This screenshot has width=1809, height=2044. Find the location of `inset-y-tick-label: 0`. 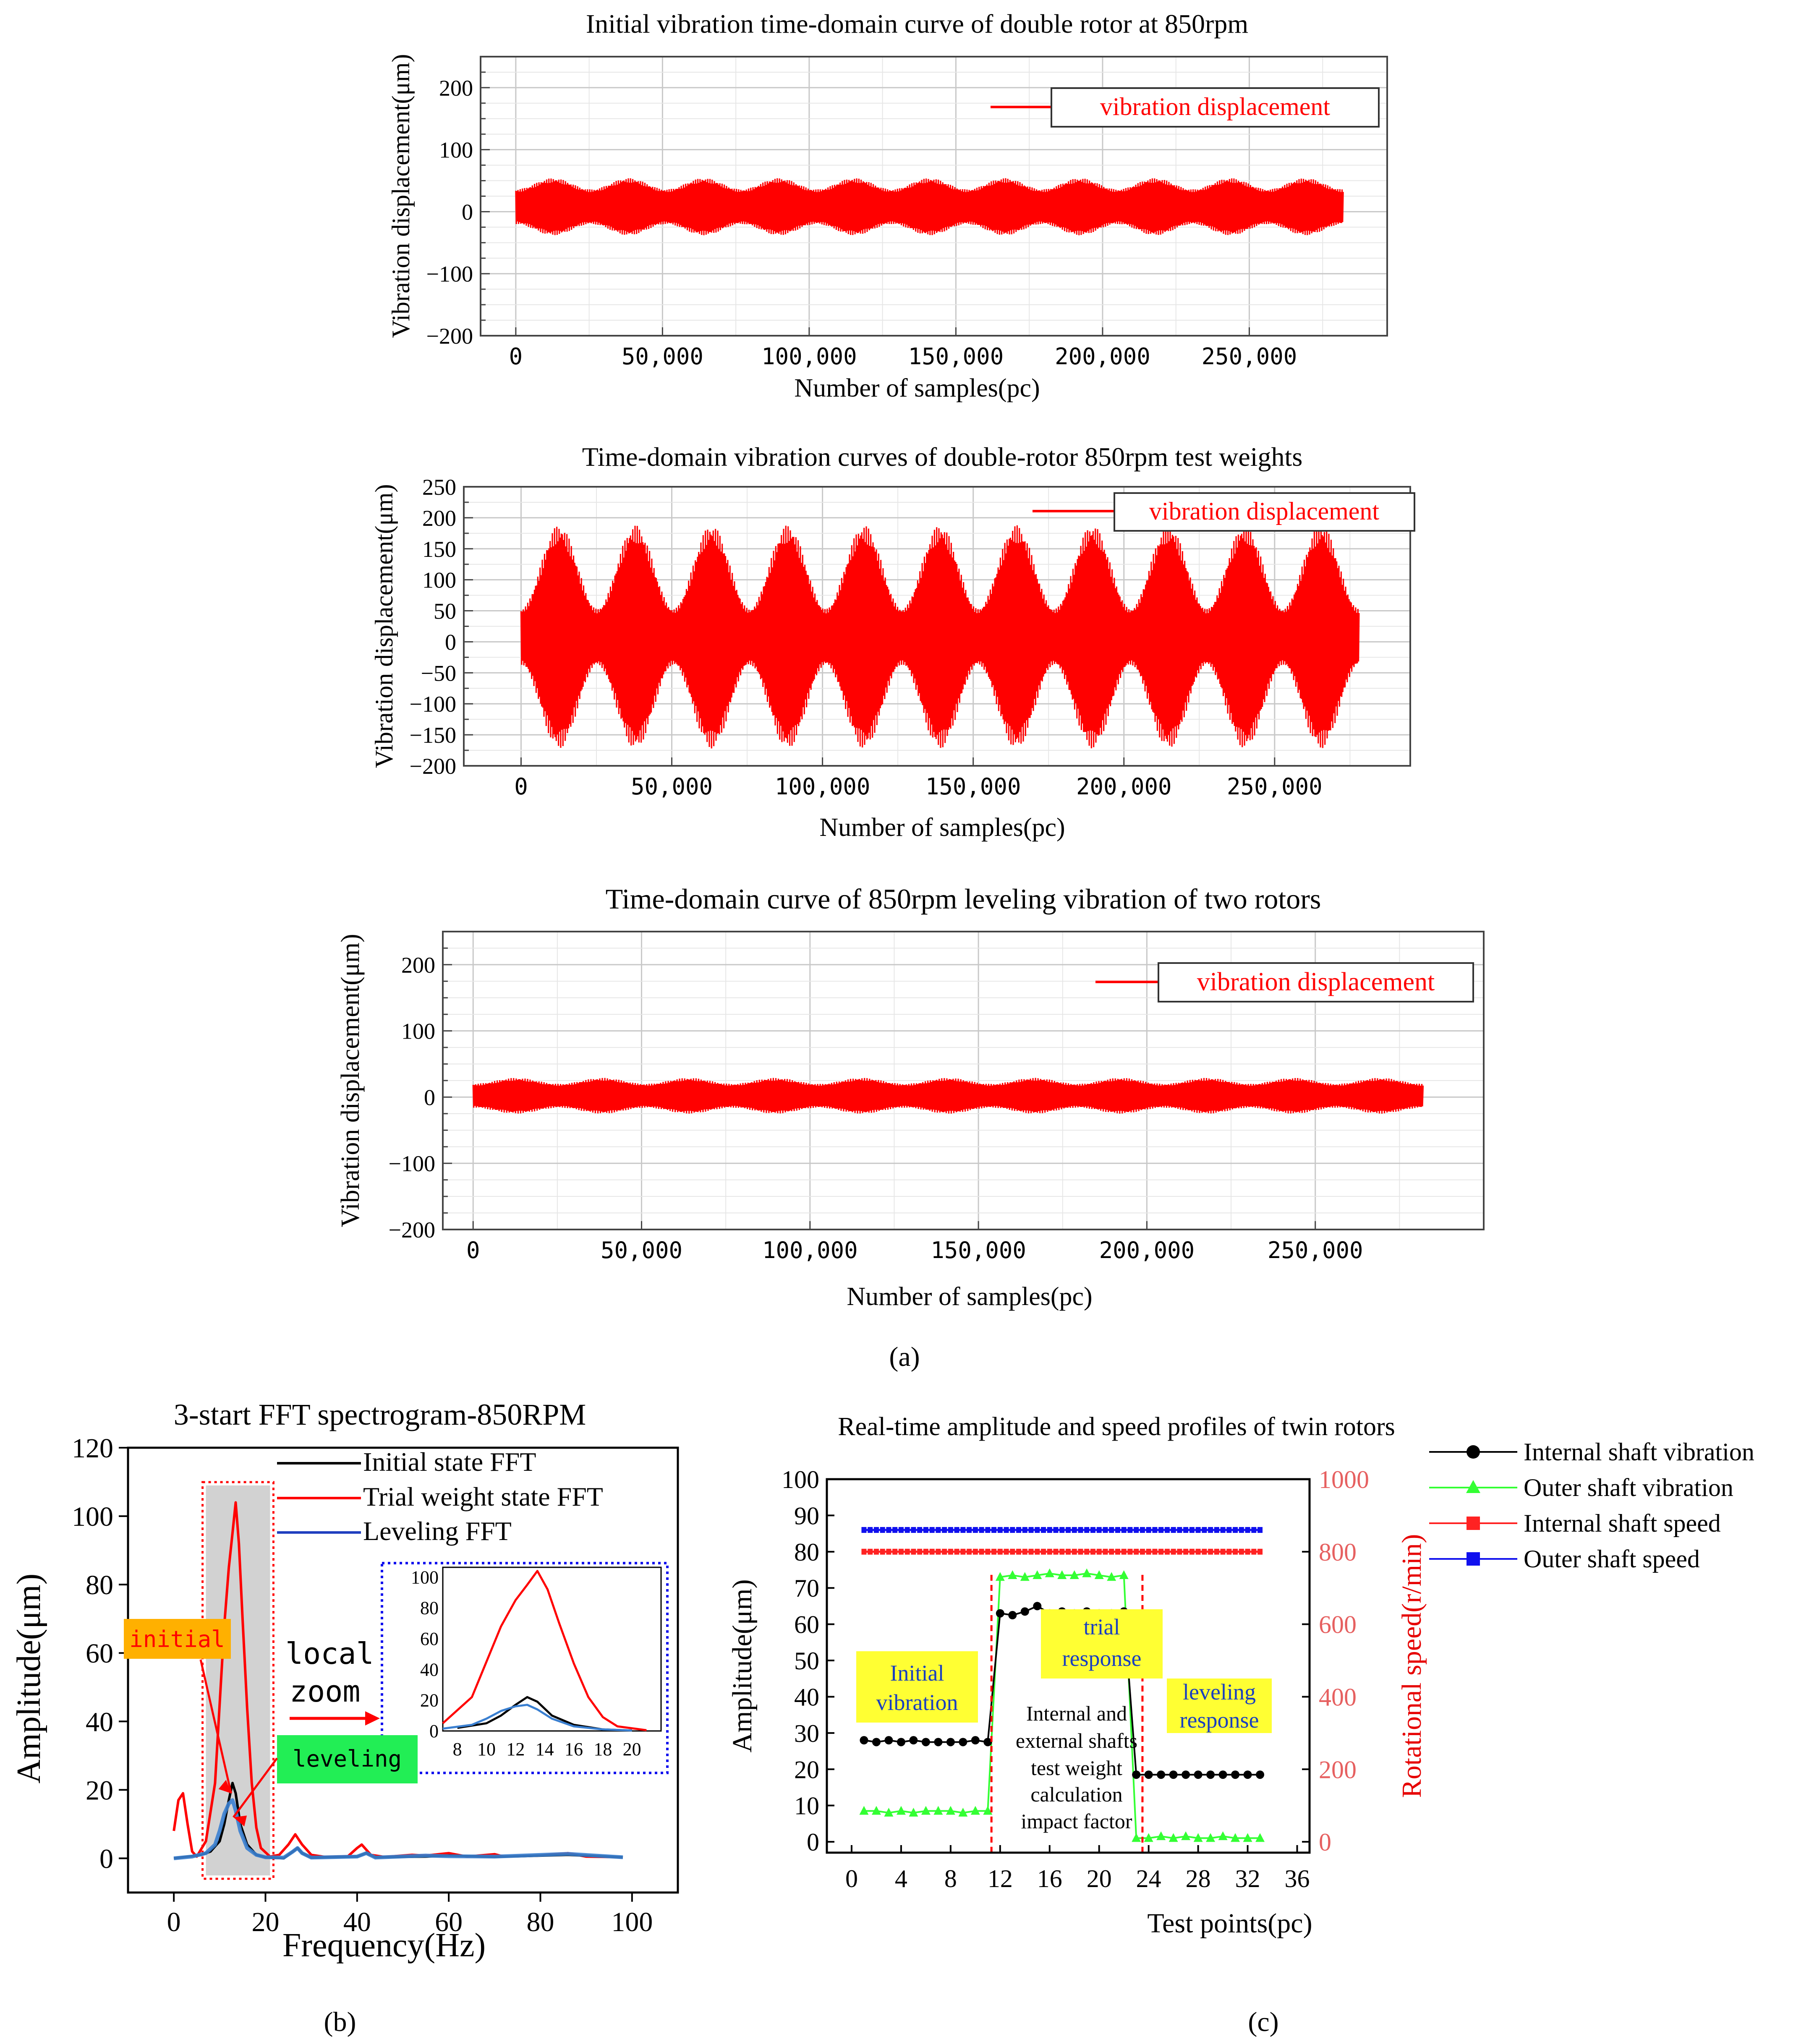

inset-y-tick-label: 0 is located at coordinates (434, 1731).